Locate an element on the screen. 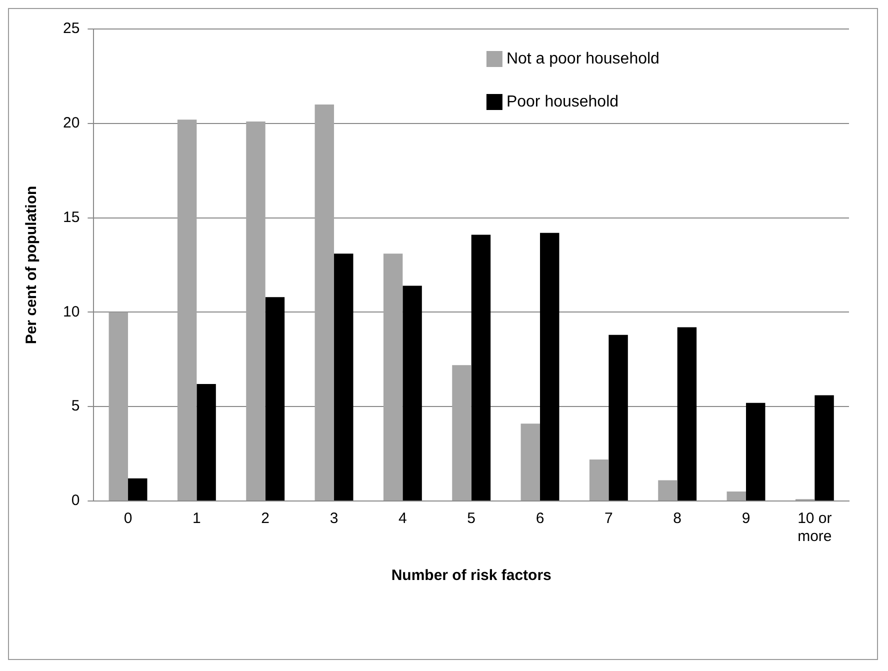 This screenshot has width=888, height=671. x-tick-label: 8 is located at coordinates (677, 519).